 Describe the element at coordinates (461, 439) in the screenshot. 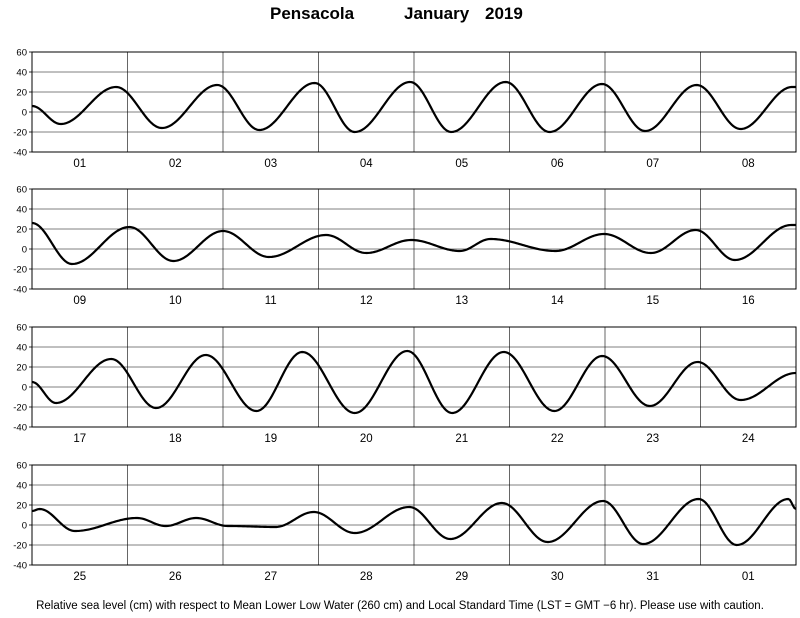

I see `day-label: 21` at that location.